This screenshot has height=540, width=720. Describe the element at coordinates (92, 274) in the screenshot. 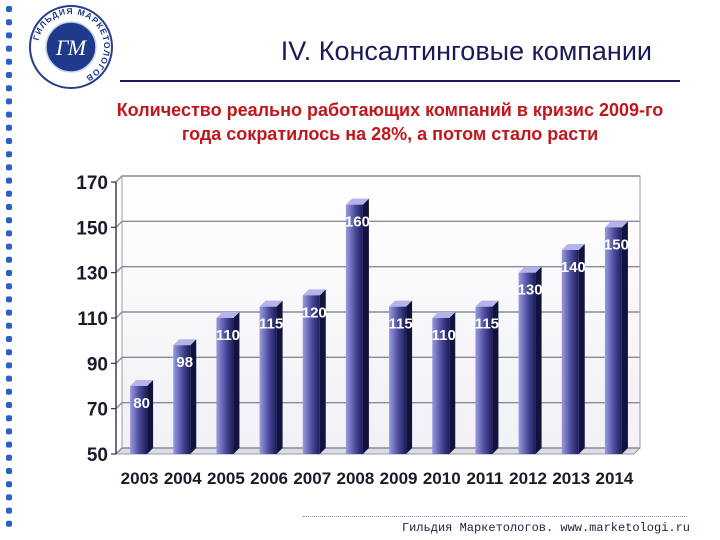

I see `y-tick-label: 130` at that location.